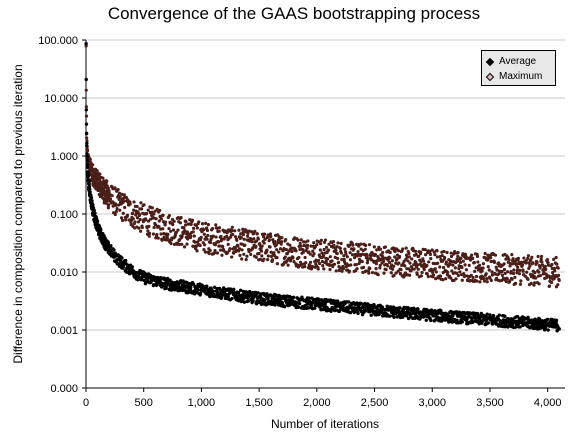 The image size is (588, 440). What do you see at coordinates (144, 403) in the screenshot?
I see `x-tick-label: 500` at bounding box center [144, 403].